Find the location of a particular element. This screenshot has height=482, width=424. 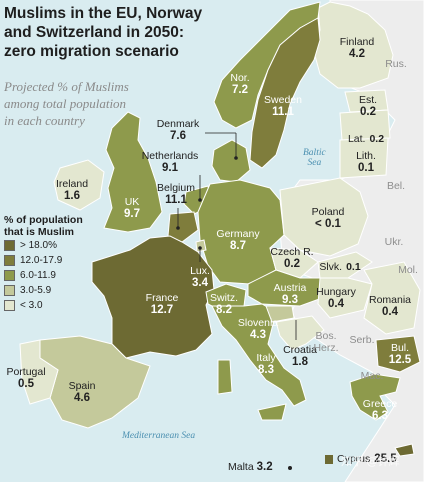

label-cyprus: Cyprus 25.5 is located at coordinates (361, 459).